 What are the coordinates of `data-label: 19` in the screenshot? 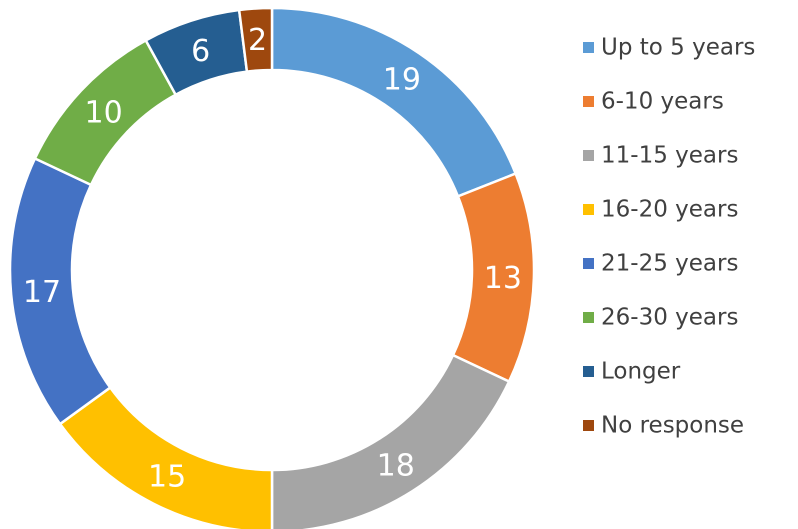 It's located at (402, 79).